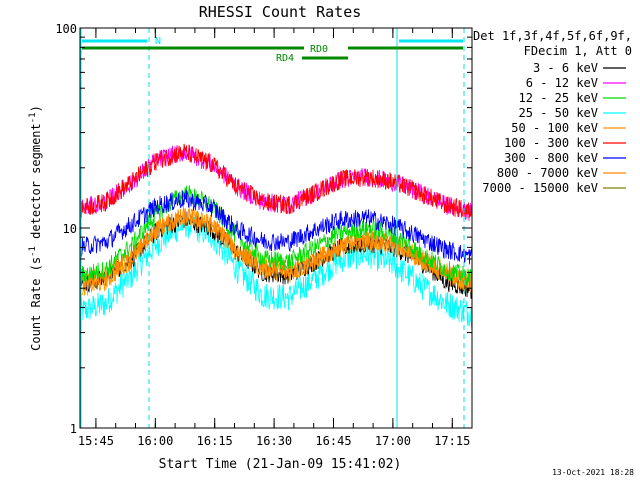  I want to click on y-axis-label-mid: detector segment, so click(36, 184).